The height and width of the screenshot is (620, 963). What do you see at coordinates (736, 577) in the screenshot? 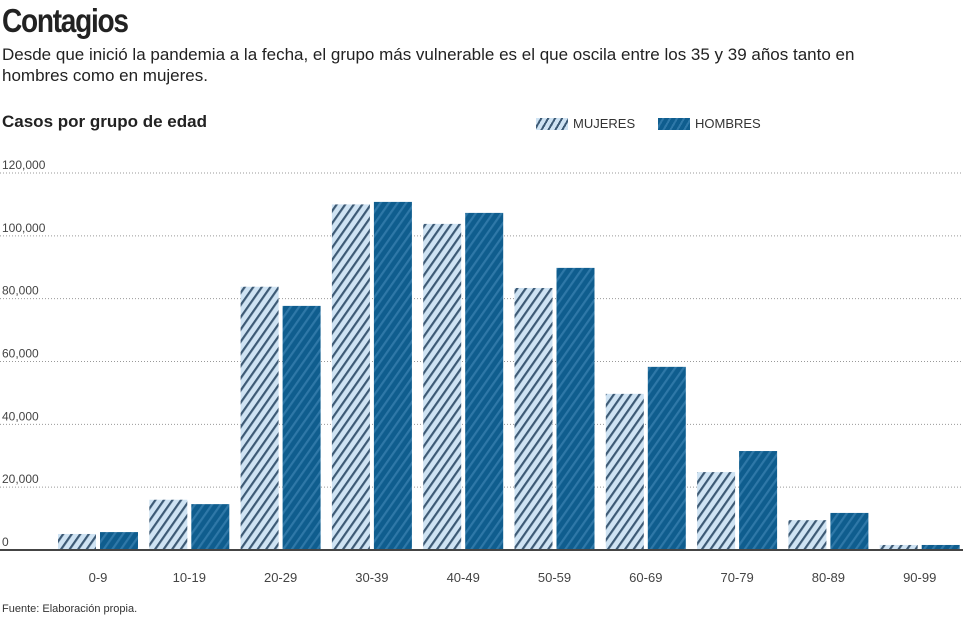
I see `x-tick-label: 70-79` at bounding box center [736, 577].